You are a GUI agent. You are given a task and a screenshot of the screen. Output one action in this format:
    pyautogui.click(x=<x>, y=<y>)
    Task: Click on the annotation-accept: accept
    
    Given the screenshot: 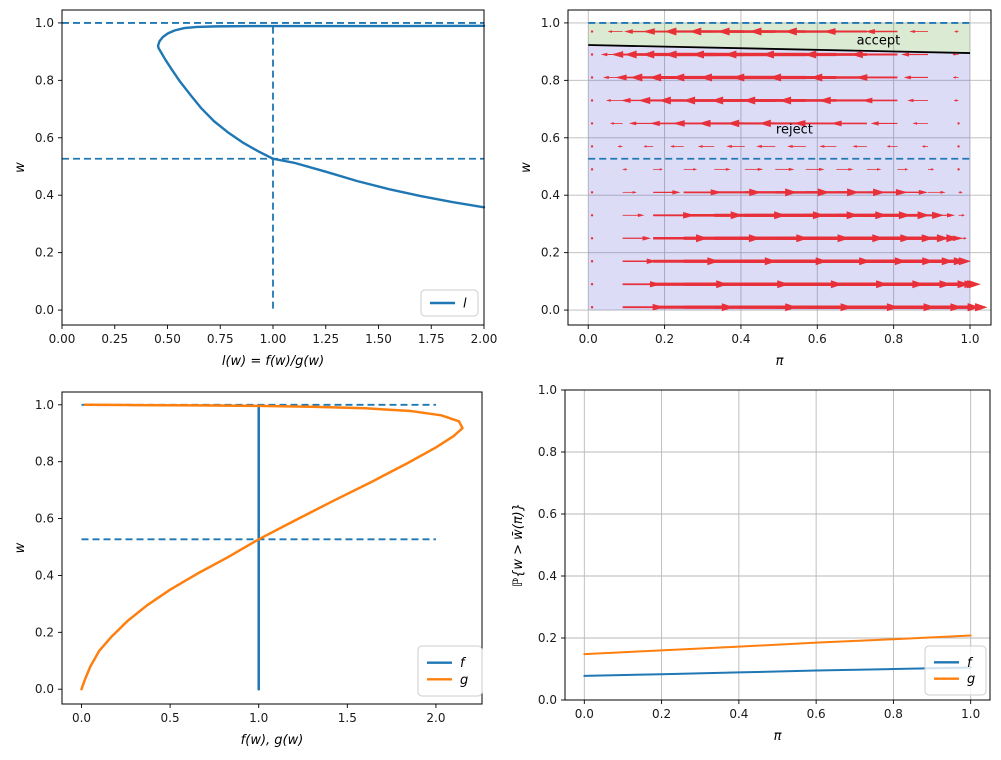 What is the action you would take?
    pyautogui.click(x=879, y=41)
    